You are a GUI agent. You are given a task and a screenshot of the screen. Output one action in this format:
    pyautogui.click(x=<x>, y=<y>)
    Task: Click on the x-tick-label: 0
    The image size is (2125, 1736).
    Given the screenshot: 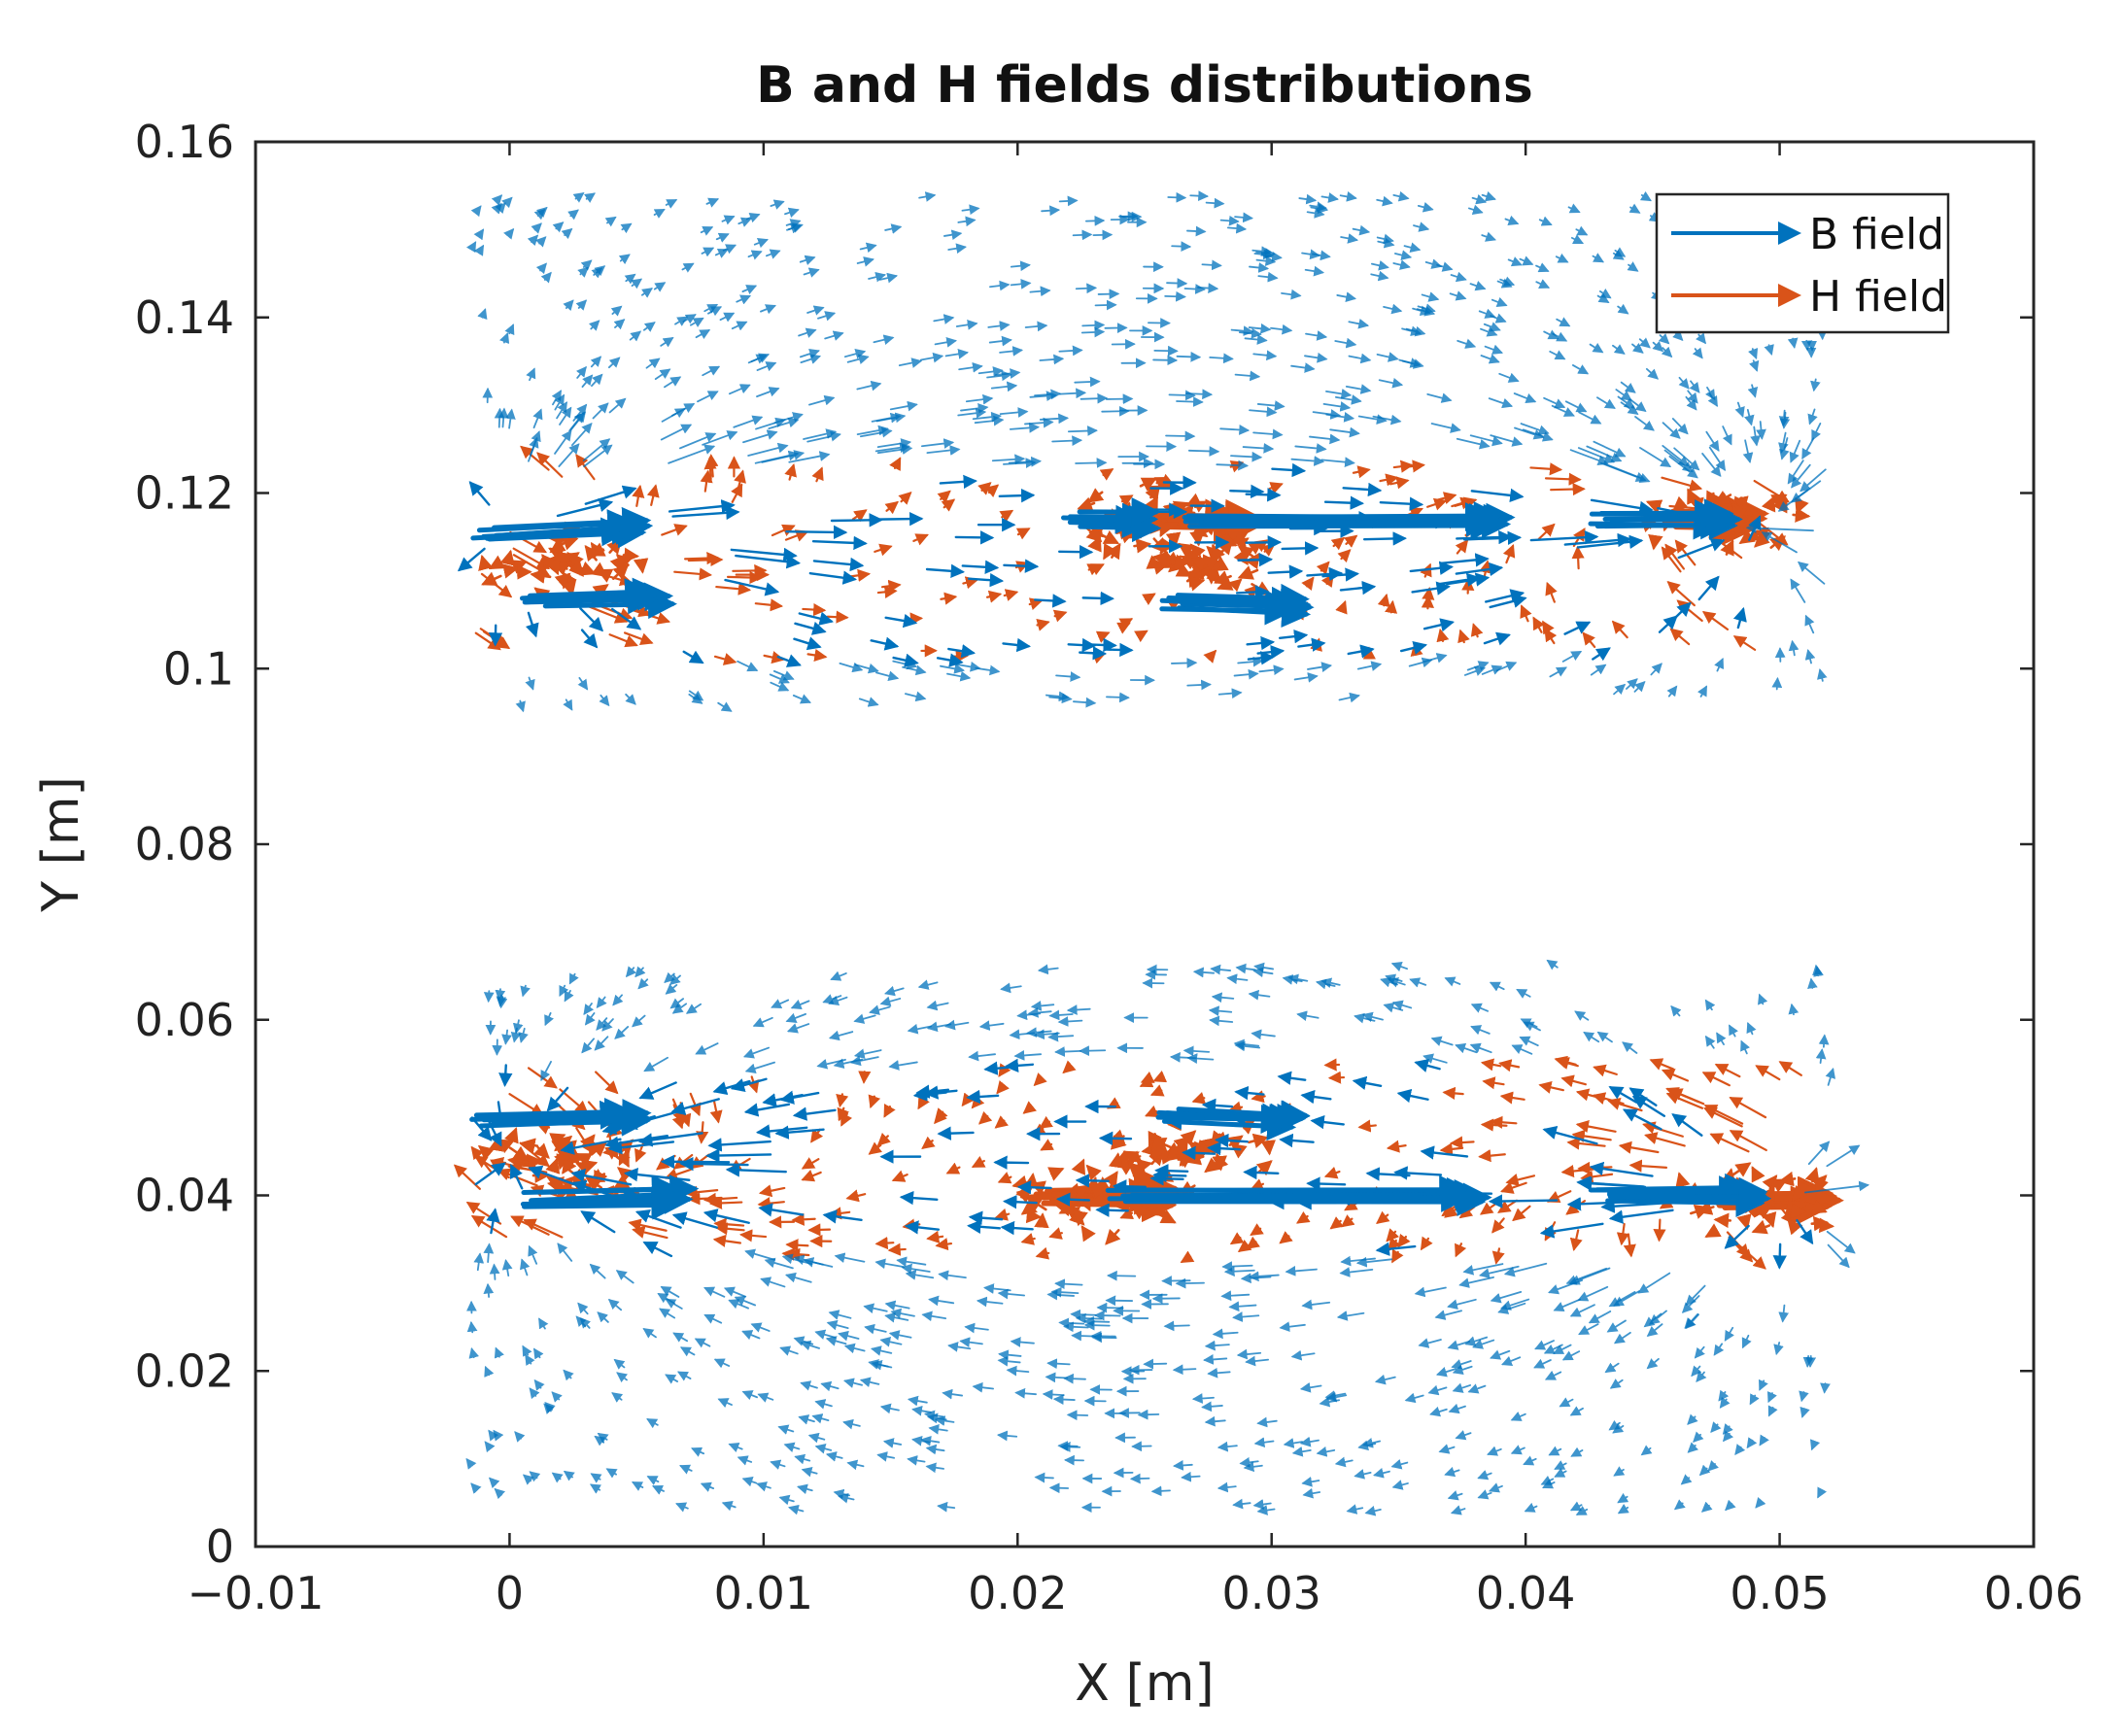 What is the action you would take?
    pyautogui.click(x=510, y=1593)
    